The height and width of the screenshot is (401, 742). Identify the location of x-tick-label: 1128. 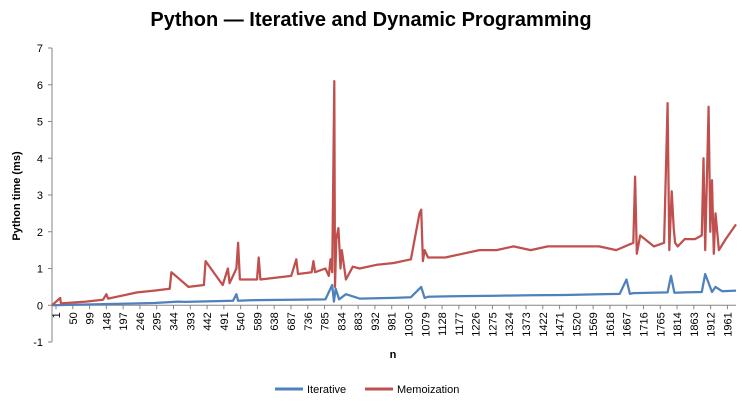
(443, 324).